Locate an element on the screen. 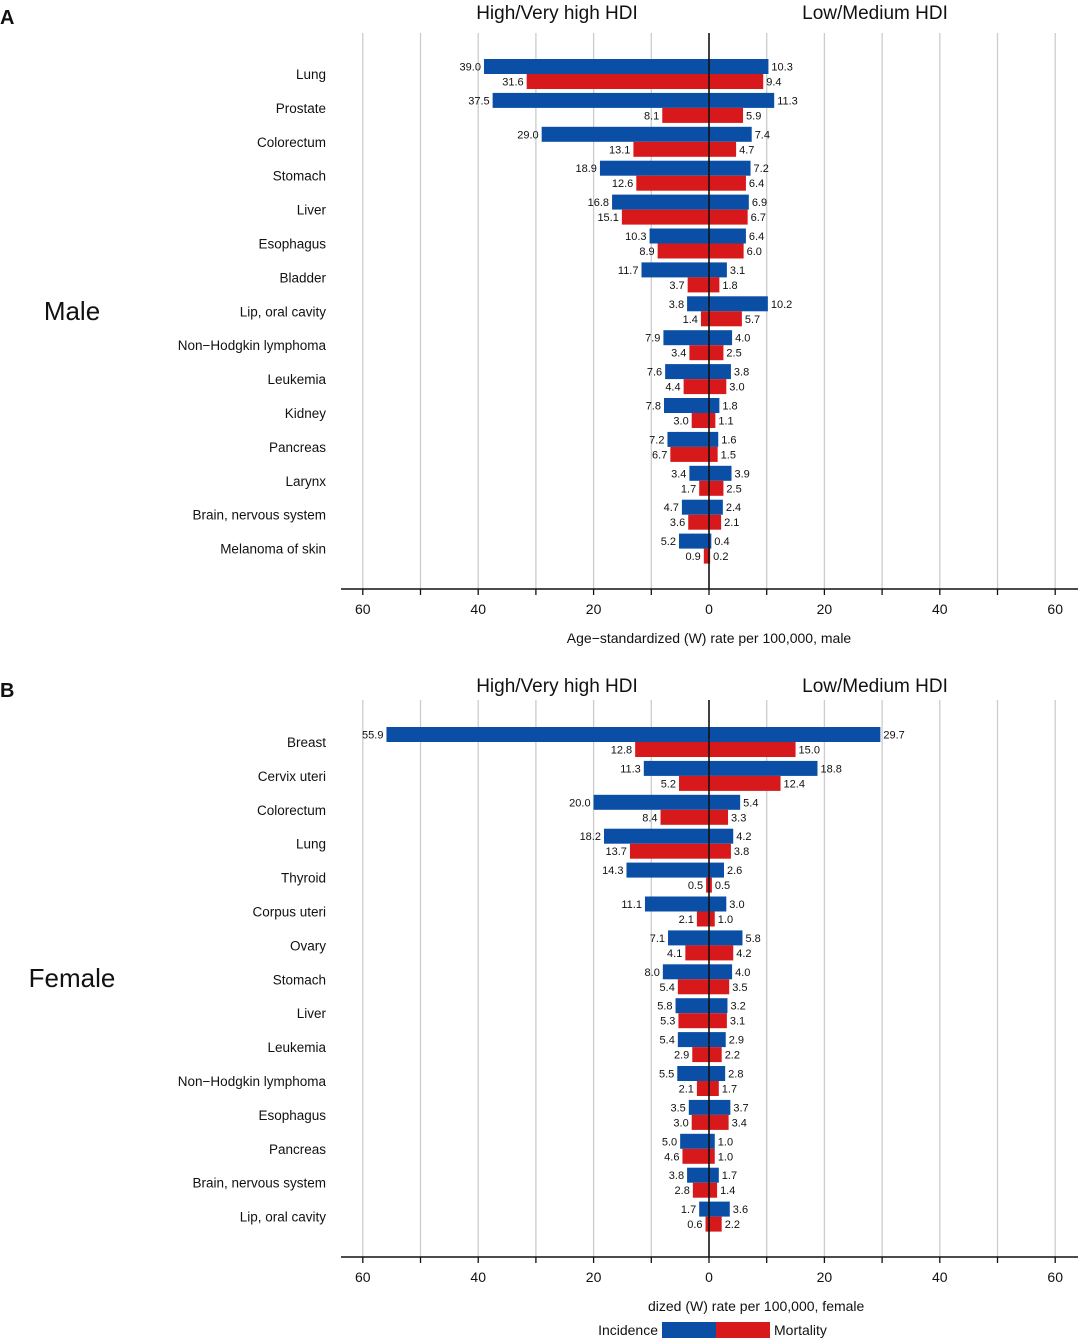  data-label: 55.9 is located at coordinates (372, 736).